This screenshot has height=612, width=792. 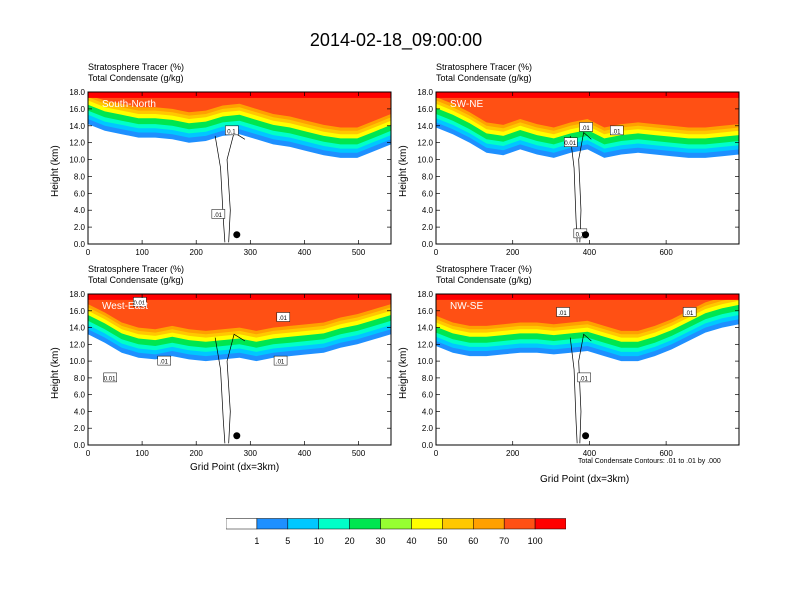 I want to click on panel-label: West-East, so click(x=125, y=306).